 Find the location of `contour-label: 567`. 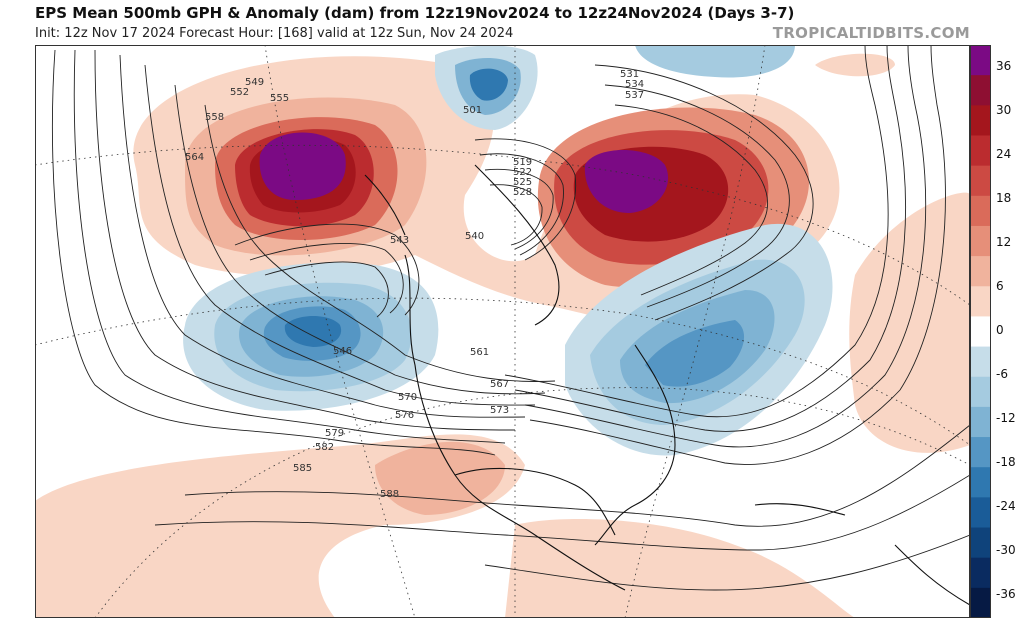

contour-label: 567 is located at coordinates (499, 384).